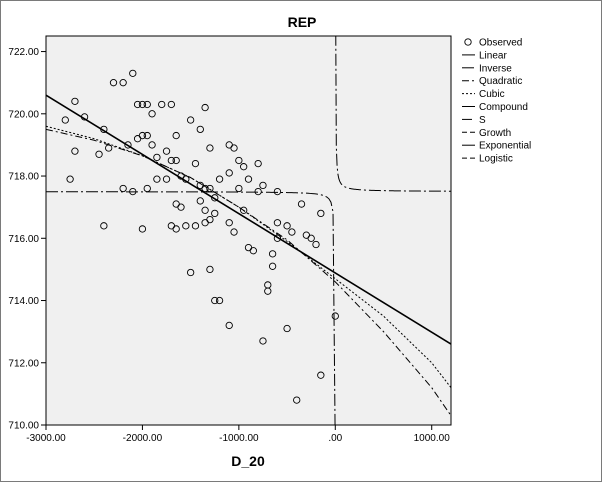 Image resolution: width=602 pixels, height=482 pixels. What do you see at coordinates (496, 159) in the screenshot?
I see `legend-label: Logistic` at bounding box center [496, 159].